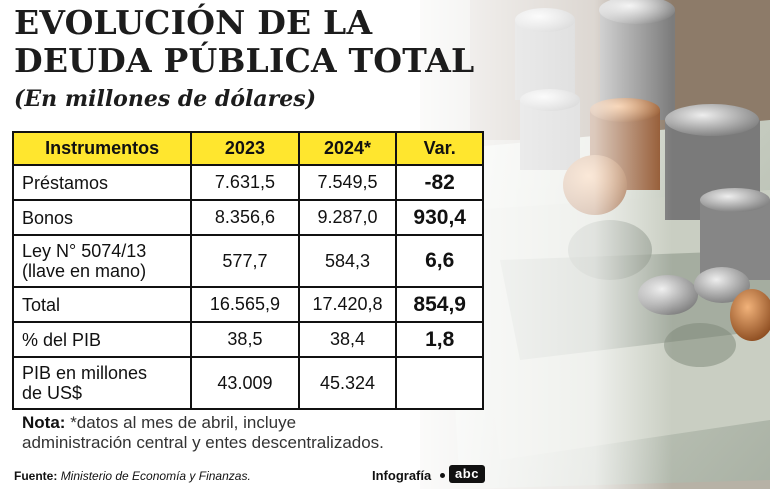 This screenshot has width=770, height=489. Describe the element at coordinates (439, 383) in the screenshot. I see `value-var` at that location.